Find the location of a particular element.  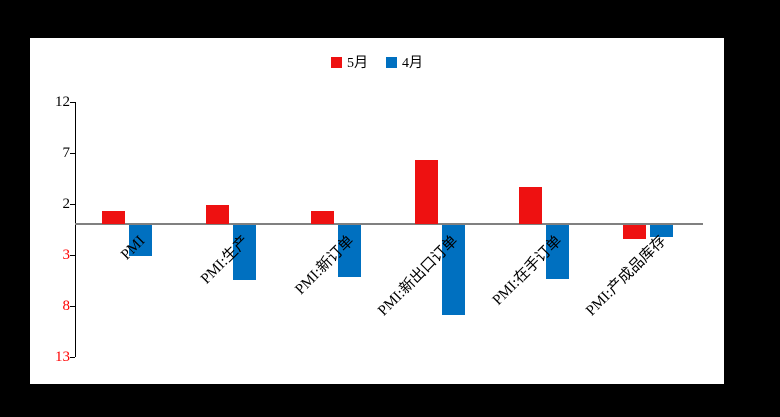

bar-5月-PMI:新订单 is located at coordinates (322, 217).